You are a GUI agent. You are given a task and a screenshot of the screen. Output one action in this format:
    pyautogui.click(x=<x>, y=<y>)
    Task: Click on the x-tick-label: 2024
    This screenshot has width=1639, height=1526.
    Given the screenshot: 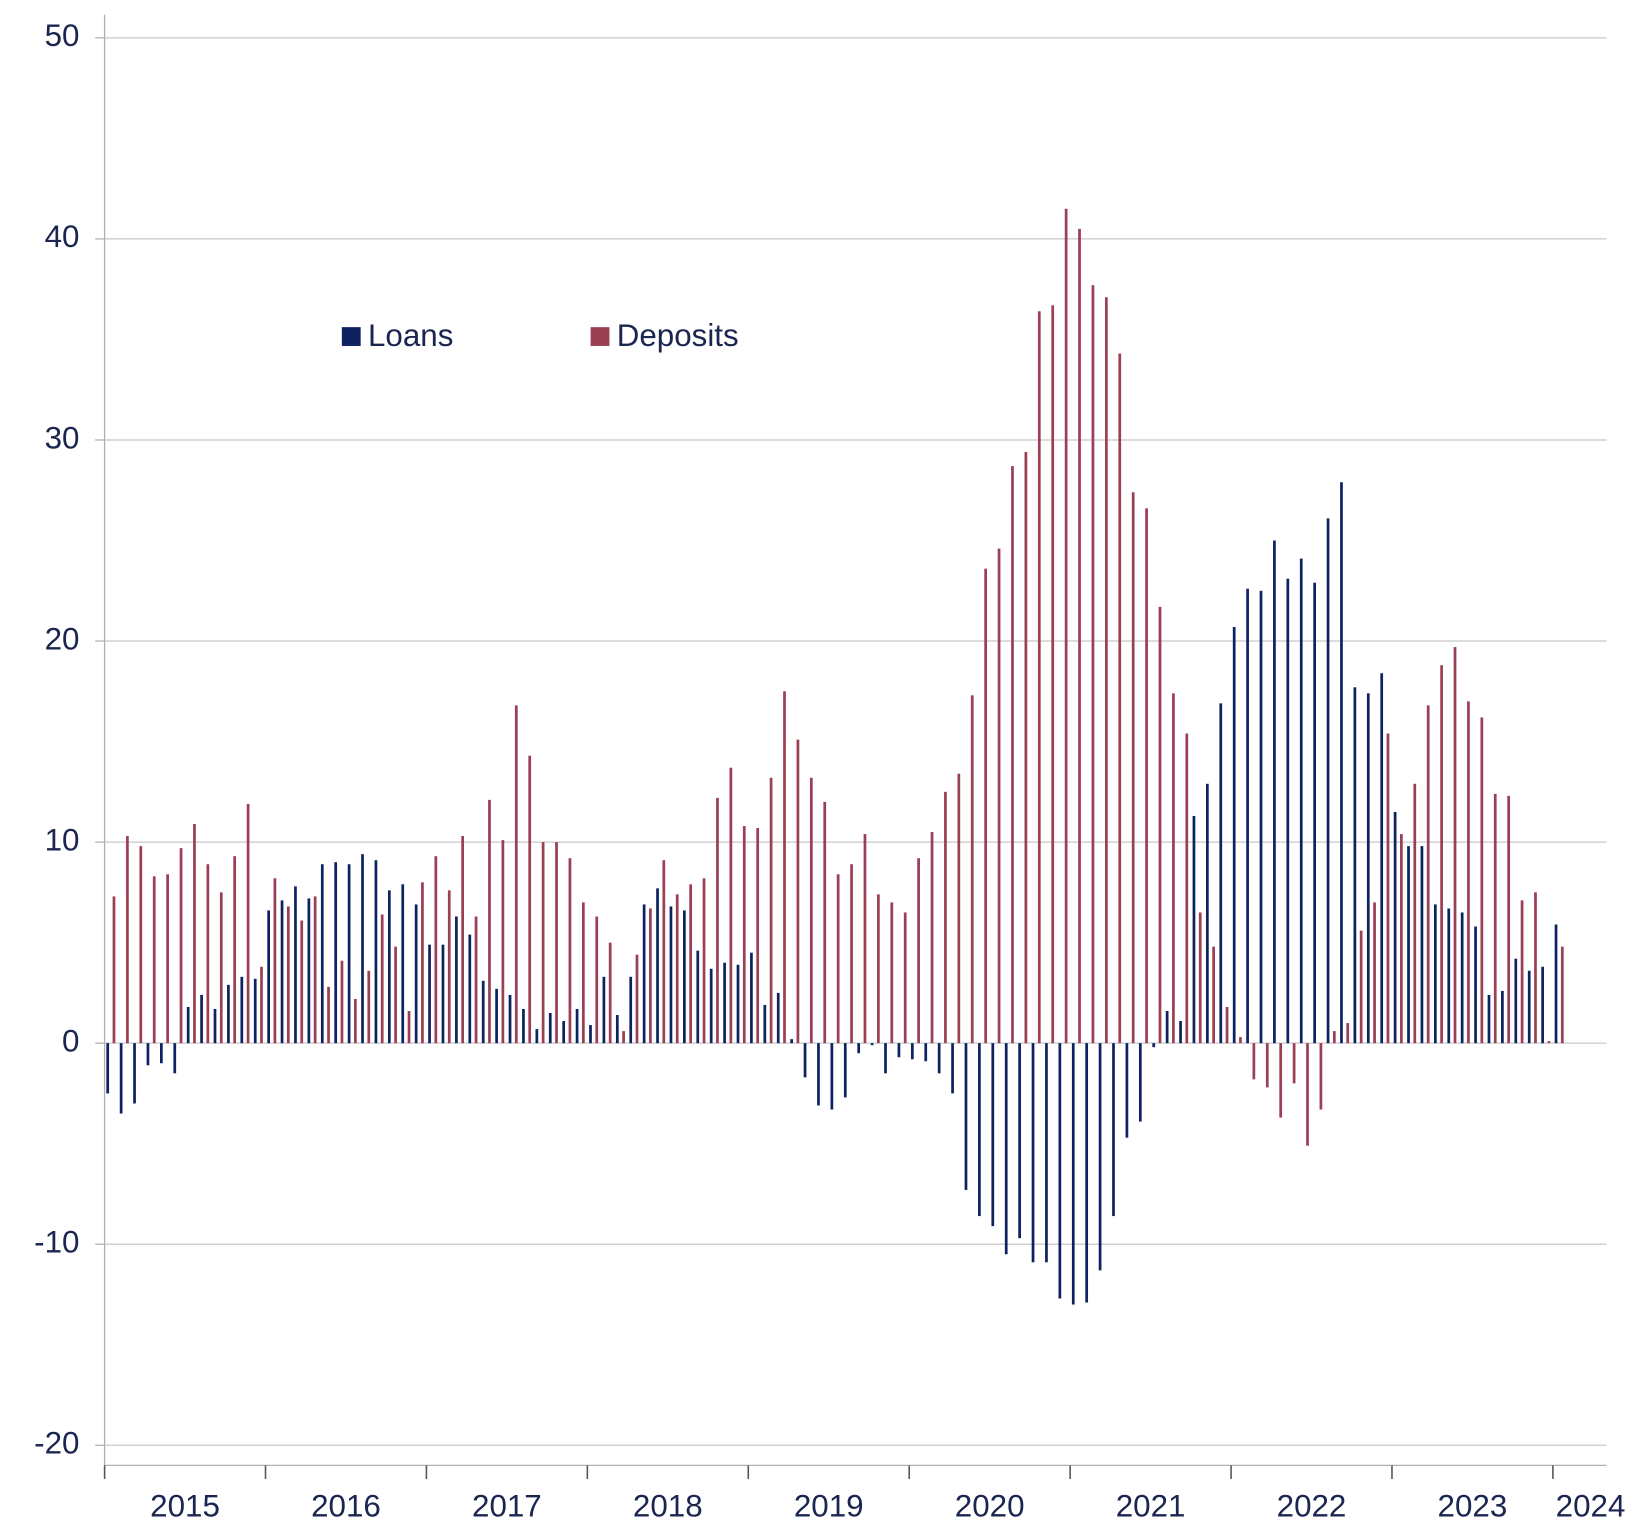 What is the action you would take?
    pyautogui.click(x=1591, y=1506)
    